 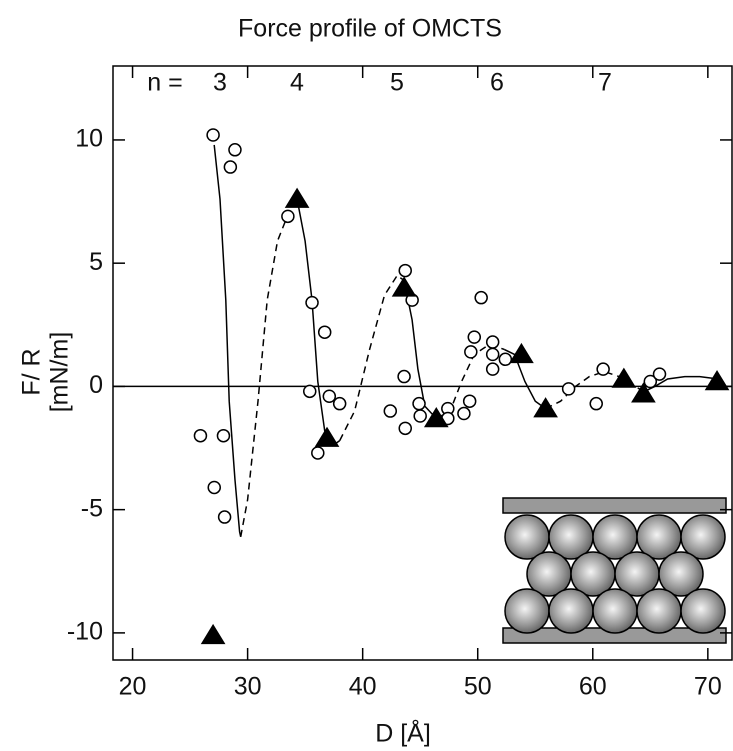 What do you see at coordinates (497, 83) in the screenshot?
I see `layer-label: 6` at bounding box center [497, 83].